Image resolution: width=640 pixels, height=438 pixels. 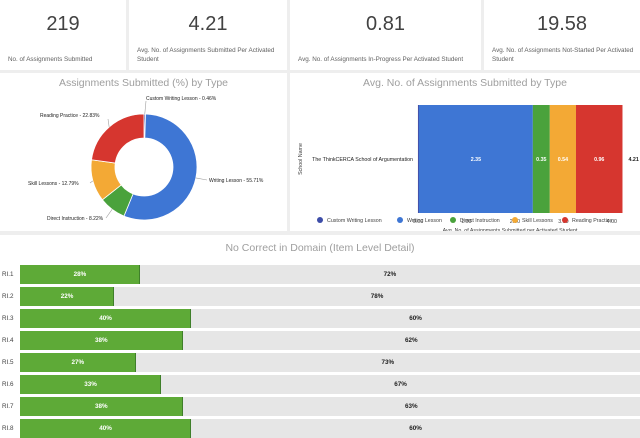 What do you see at coordinates (612, 222) in the screenshot?
I see `x-tick-label: 4.00` at bounding box center [612, 222].